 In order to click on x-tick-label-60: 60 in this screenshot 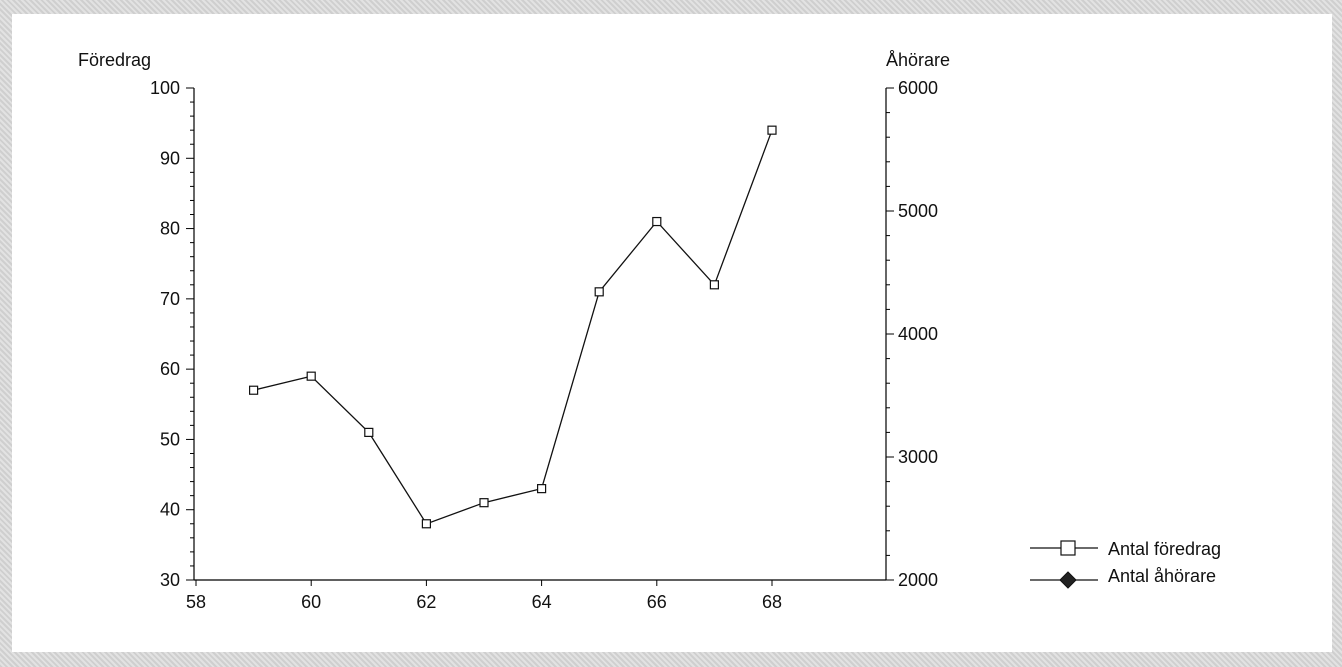, I will do `click(311, 602)`.